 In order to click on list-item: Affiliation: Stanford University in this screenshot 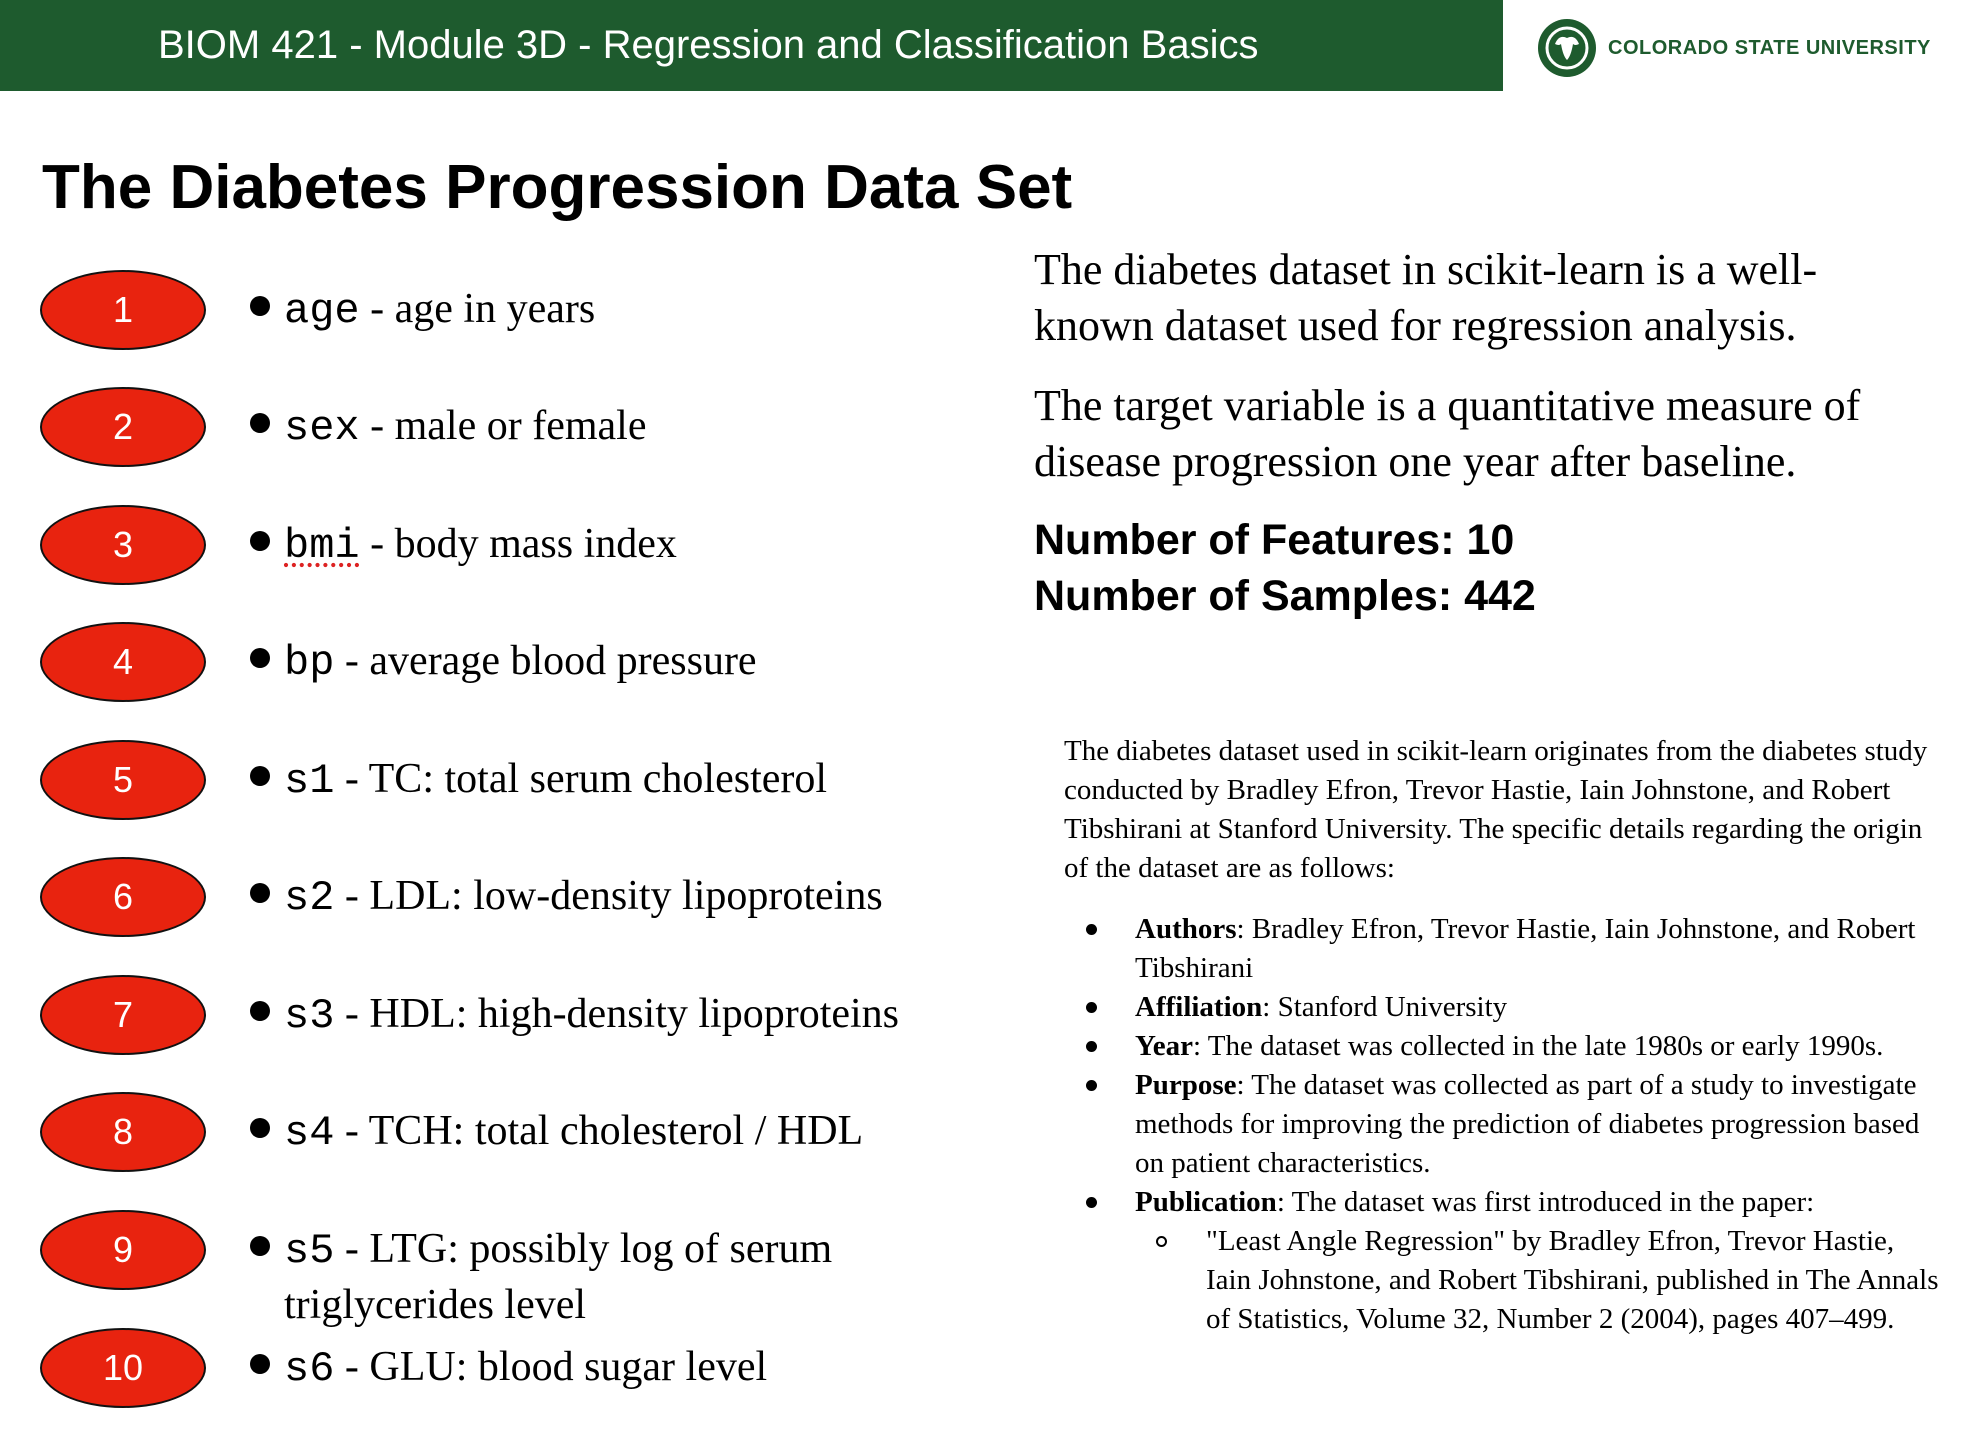, I will do `click(1504, 1007)`.